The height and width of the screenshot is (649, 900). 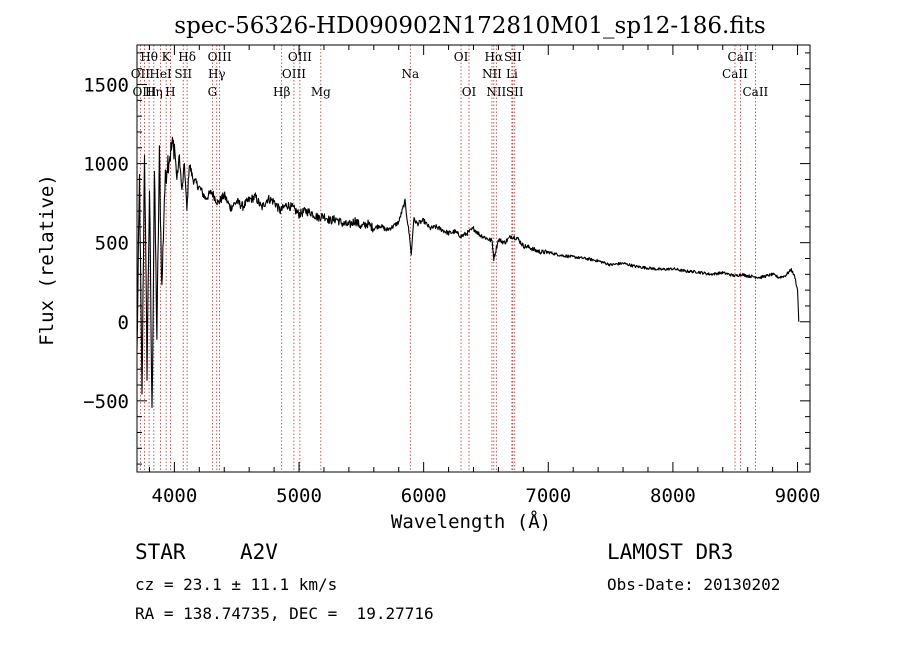 What do you see at coordinates (494, 57) in the screenshot?
I see `line-annotation: Hα` at bounding box center [494, 57].